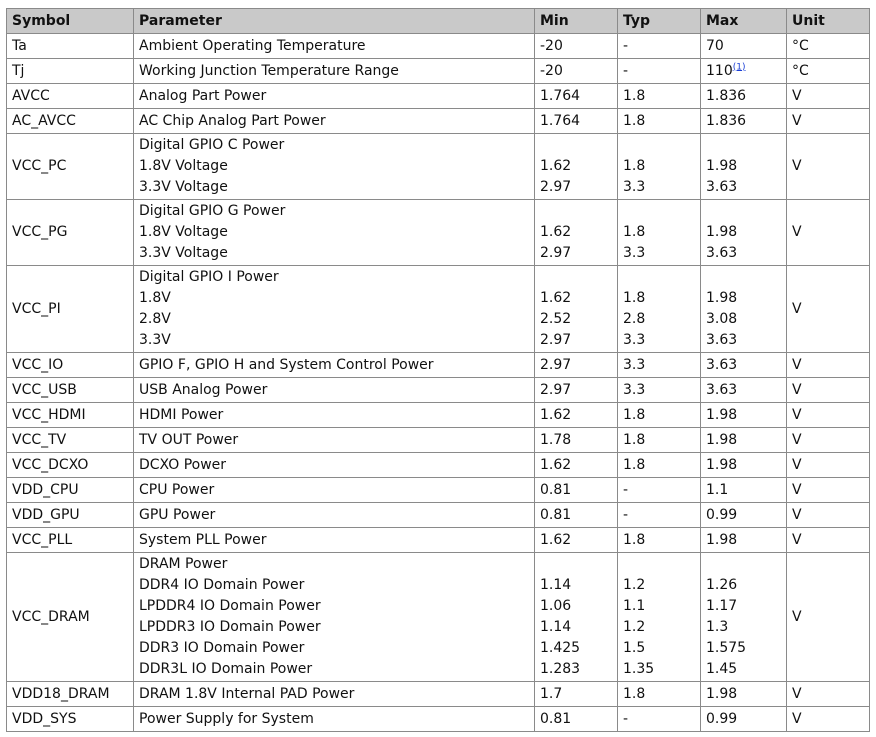 Image resolution: width=876 pixels, height=737 pixels. I want to click on cell-parameter: AC Chip Analog Part Power, so click(334, 121).